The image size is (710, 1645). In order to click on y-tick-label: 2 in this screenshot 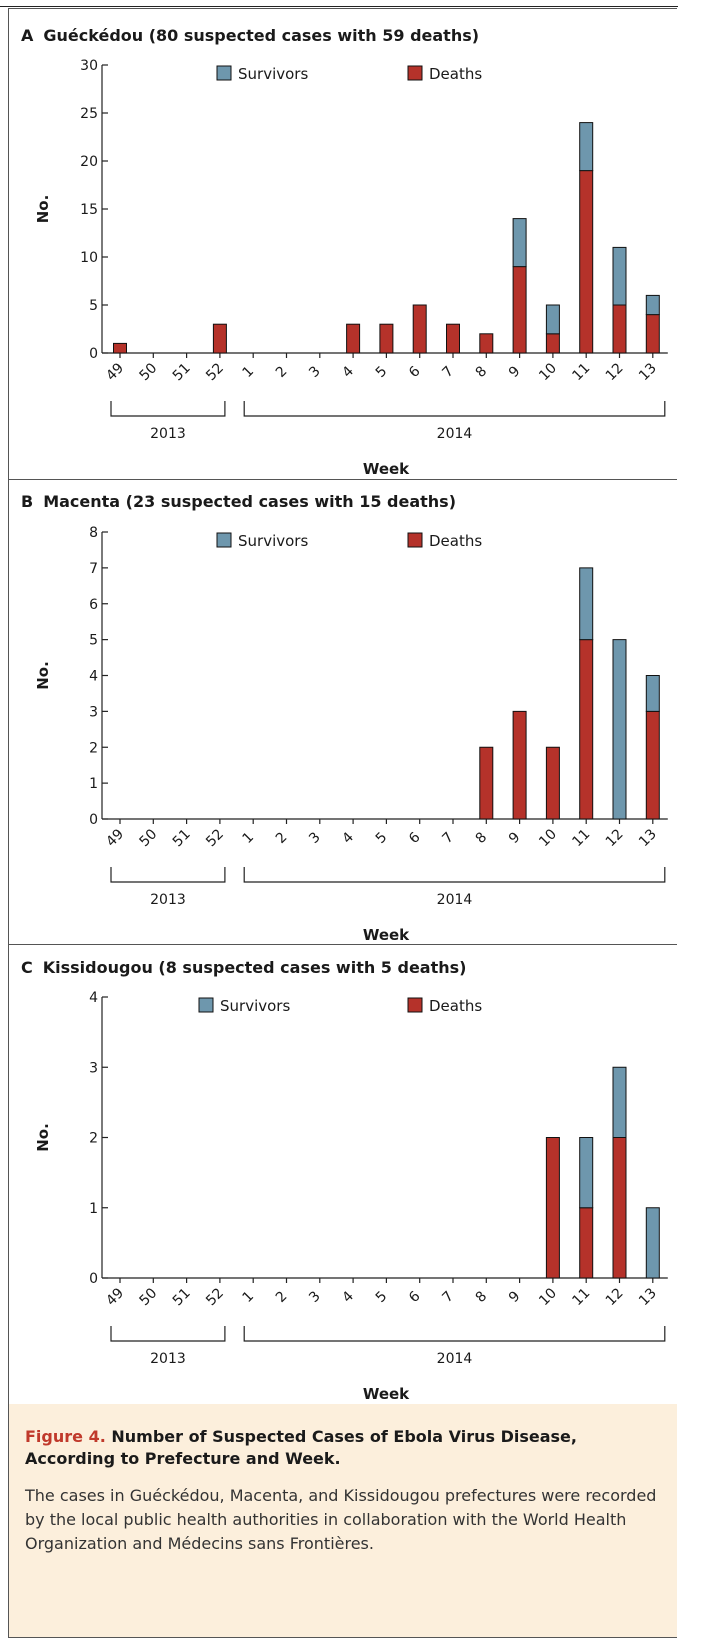, I will do `click(93, 1139)`.